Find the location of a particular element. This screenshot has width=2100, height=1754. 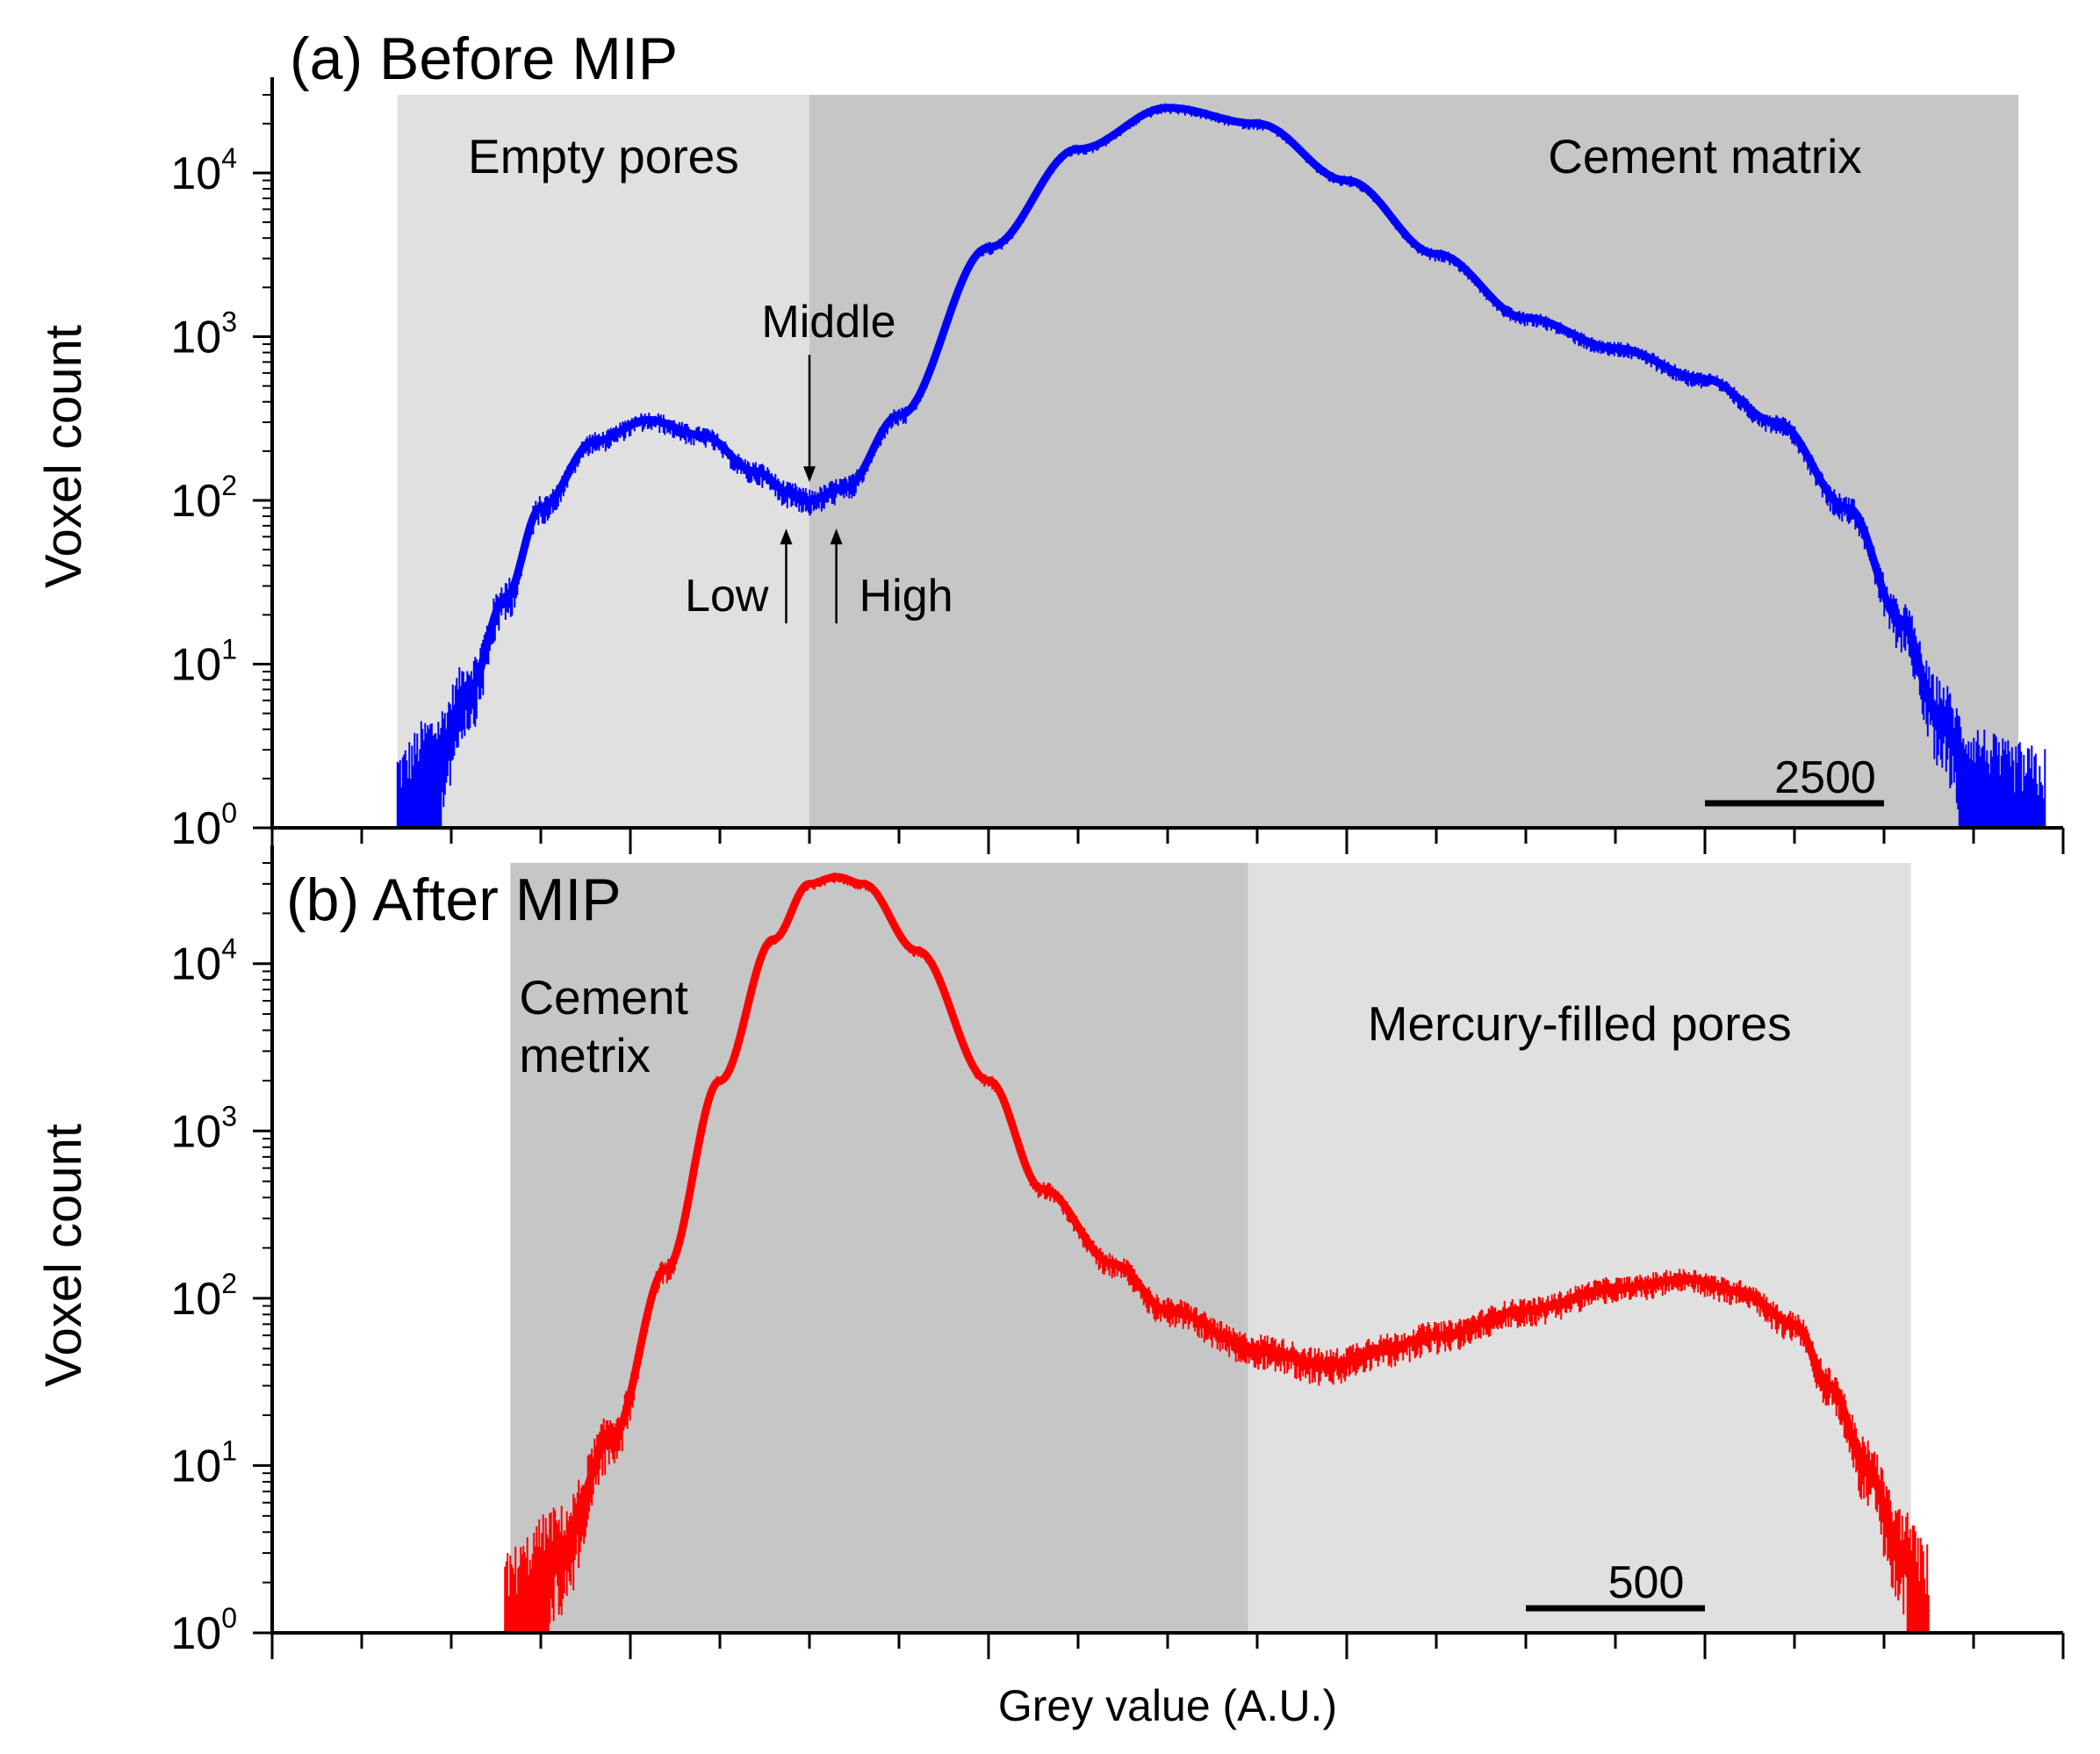

panel-b-title: (b) After MIP is located at coordinates (454, 900).